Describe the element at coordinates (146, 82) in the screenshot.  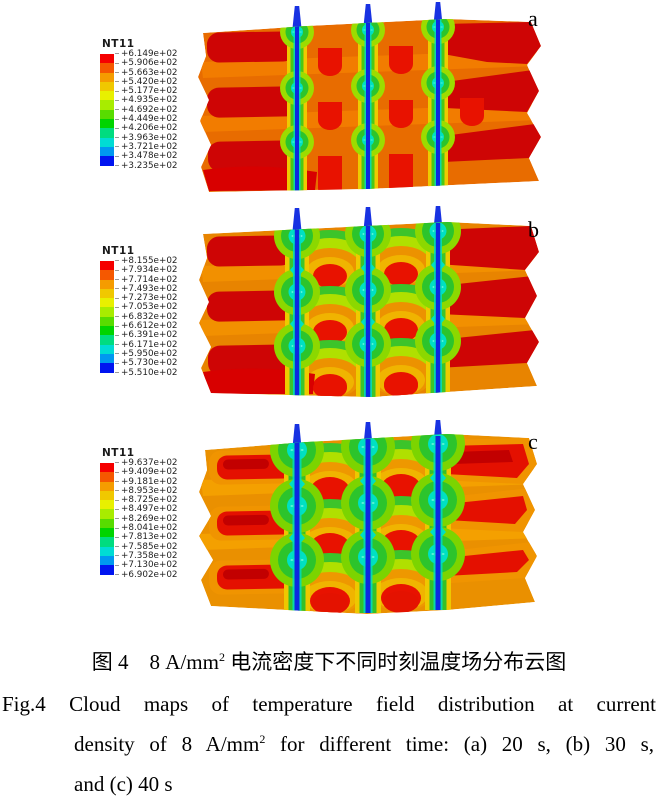
I see `legend-tick-label: +5.420e+02` at that location.